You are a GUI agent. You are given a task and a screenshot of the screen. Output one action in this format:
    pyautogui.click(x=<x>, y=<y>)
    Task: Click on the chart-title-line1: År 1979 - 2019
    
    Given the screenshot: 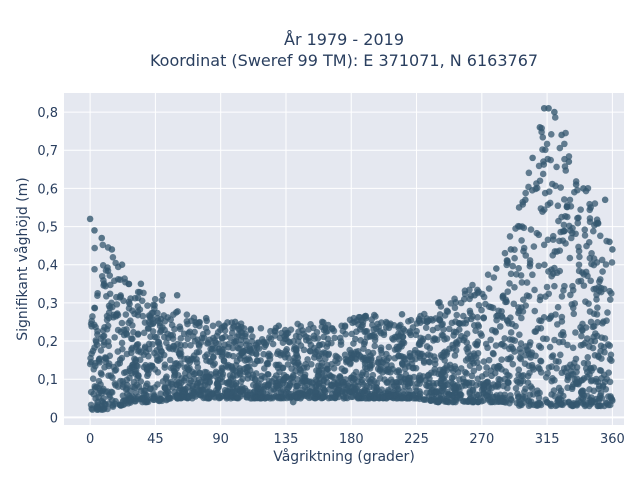 What is the action you would take?
    pyautogui.click(x=344, y=39)
    